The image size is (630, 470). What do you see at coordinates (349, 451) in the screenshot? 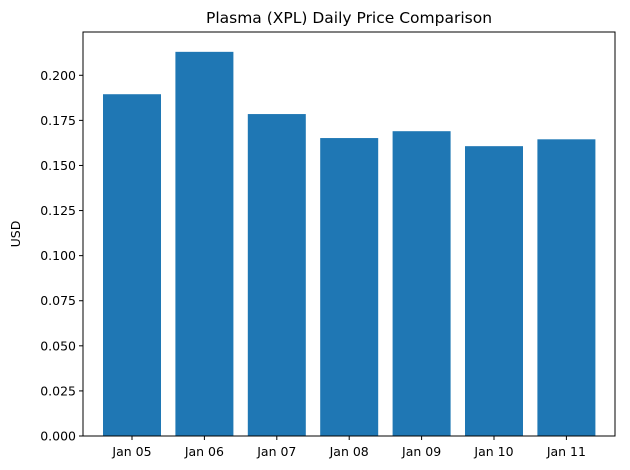
I see `x-tick-label: Jan 08` at bounding box center [349, 451].